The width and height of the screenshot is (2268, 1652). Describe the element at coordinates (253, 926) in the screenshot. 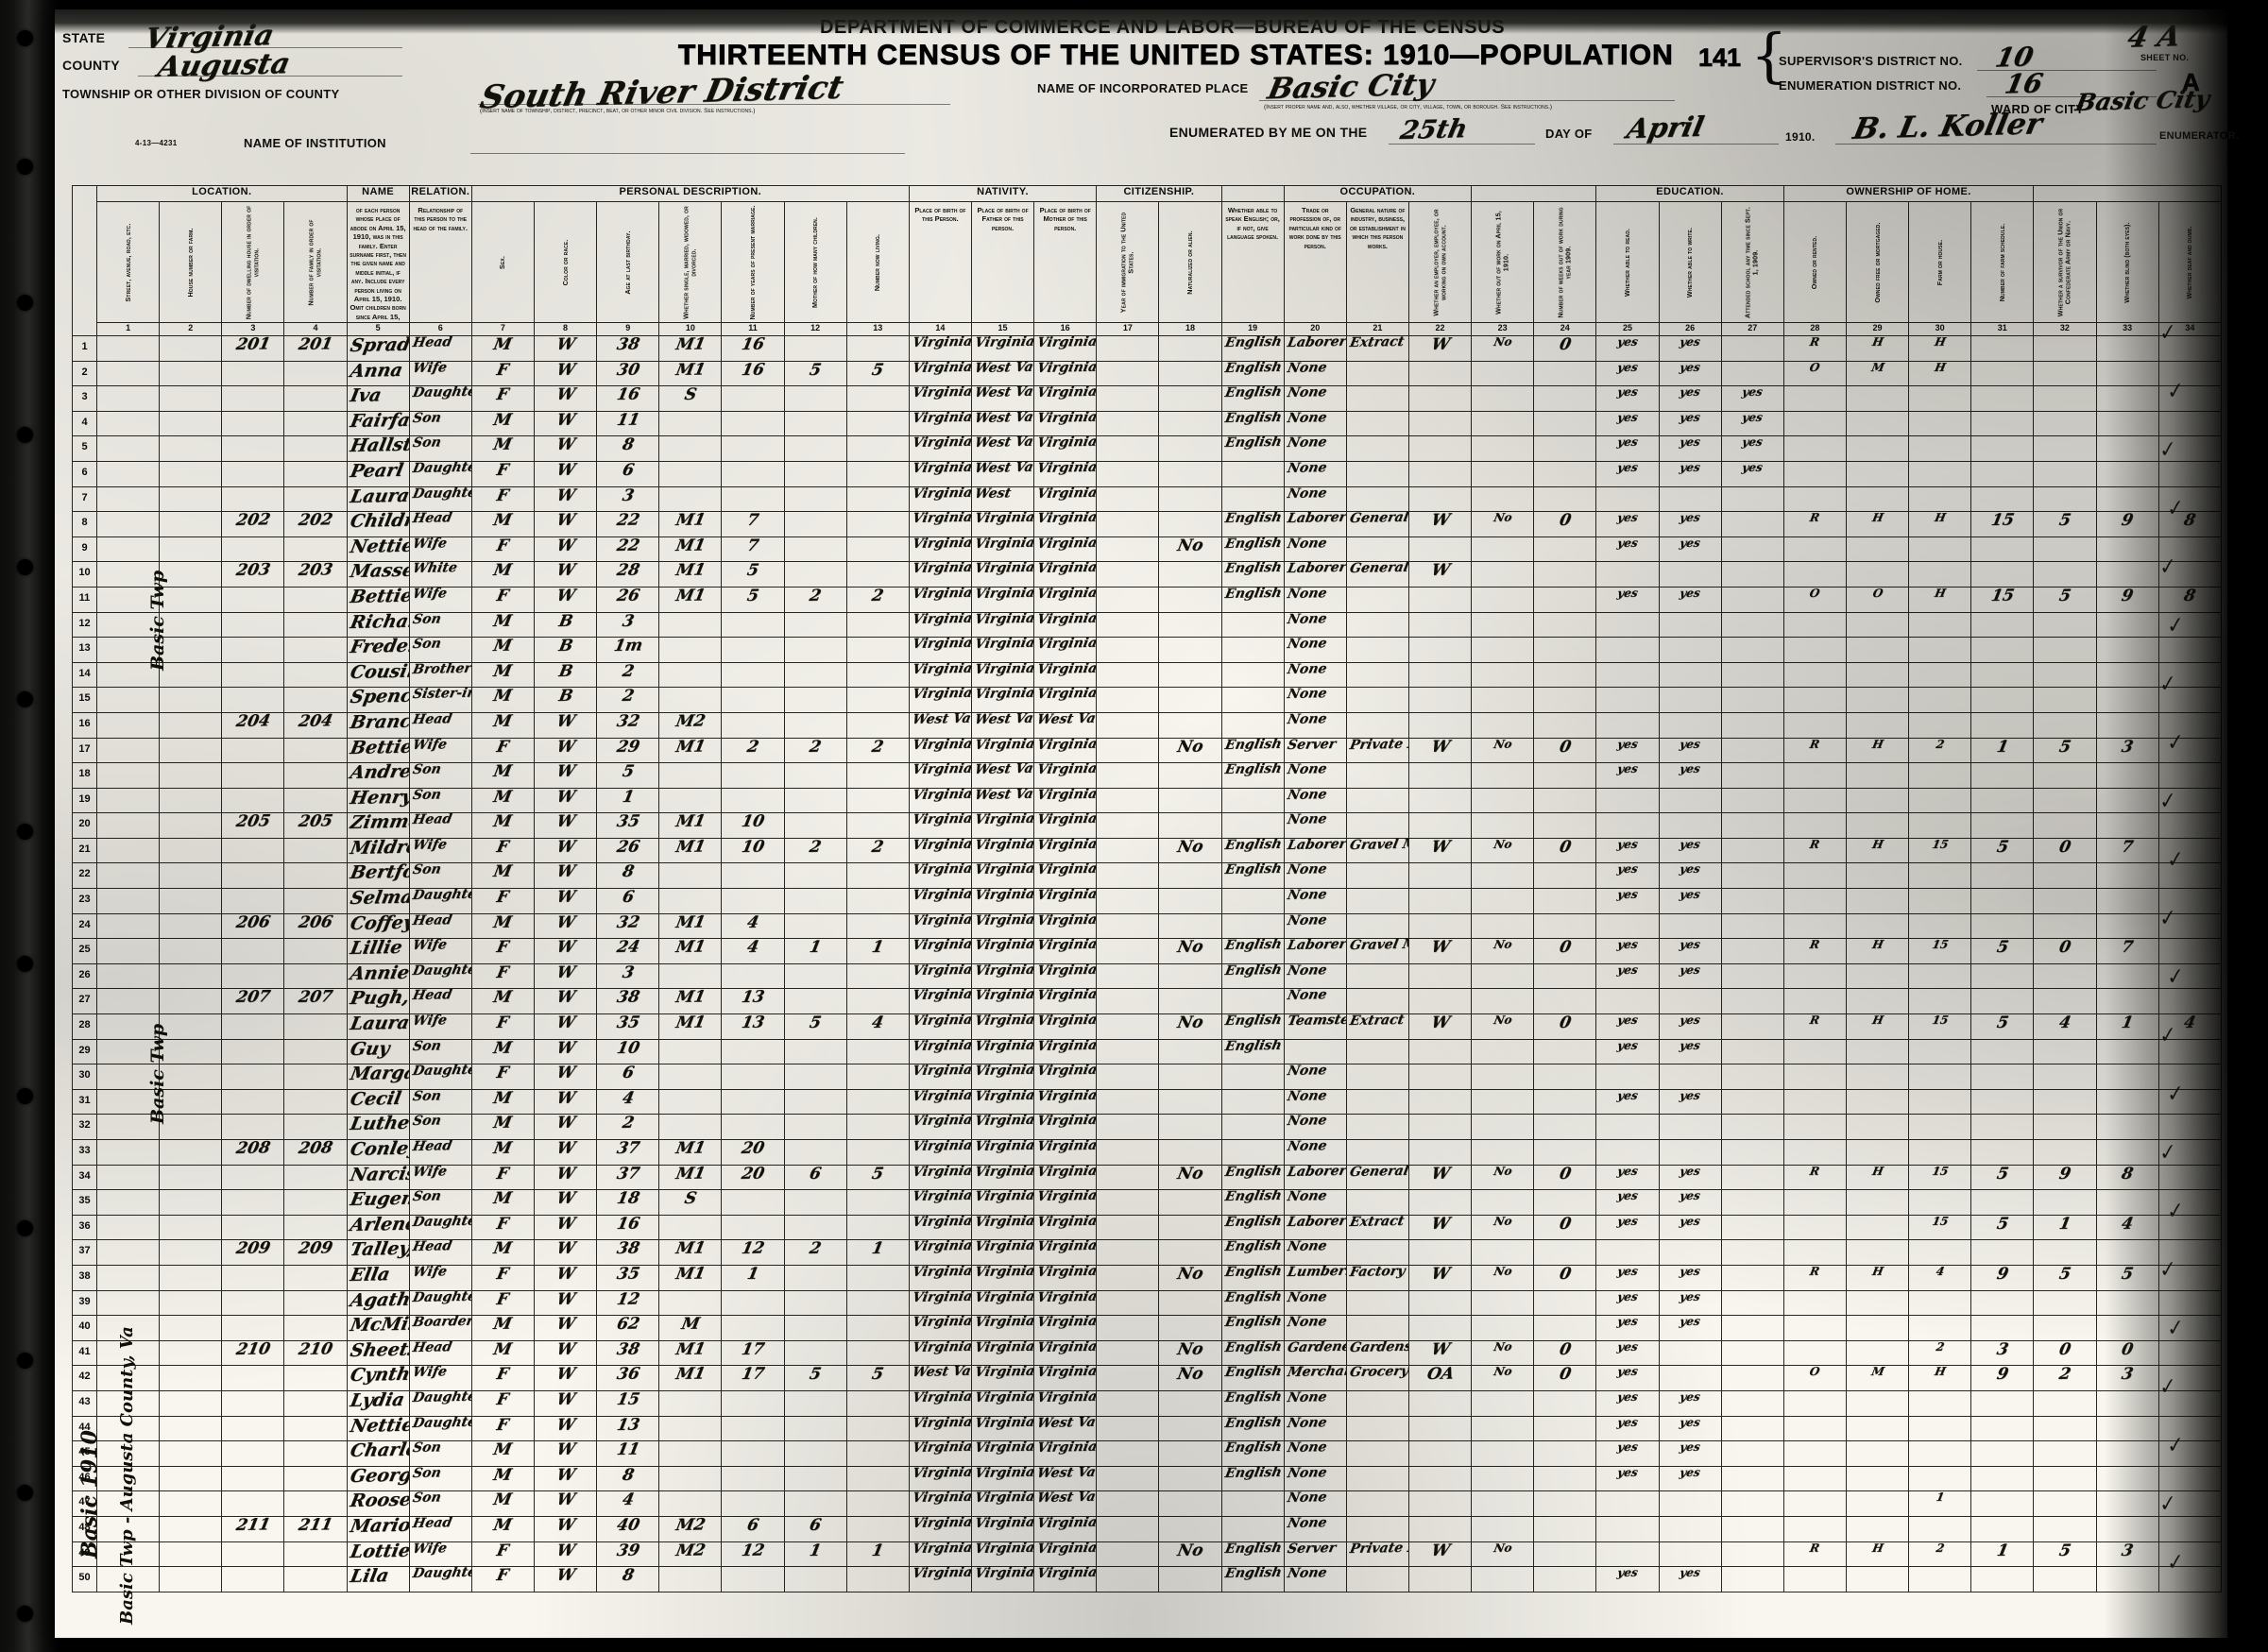

I see `cell-3: 206` at that location.